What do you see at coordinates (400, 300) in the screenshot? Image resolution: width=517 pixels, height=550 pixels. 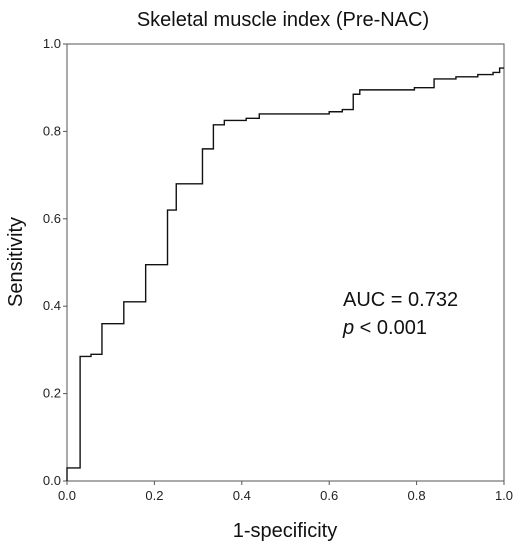 I see `auc-annotation: AUC = 0.732` at bounding box center [400, 300].